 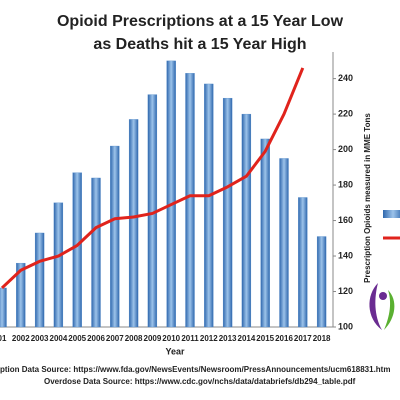 I want to click on x-tick-label: 01, so click(x=3, y=338).